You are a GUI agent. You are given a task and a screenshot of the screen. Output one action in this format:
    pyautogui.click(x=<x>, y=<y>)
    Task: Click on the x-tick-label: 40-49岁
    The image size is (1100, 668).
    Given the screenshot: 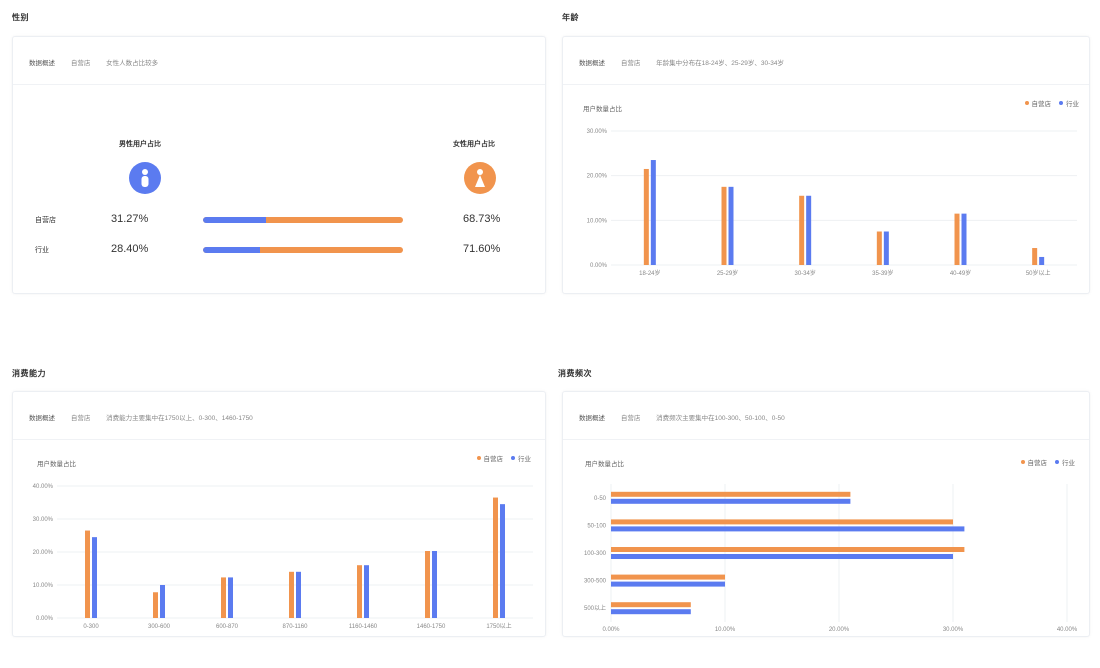 What is the action you would take?
    pyautogui.click(x=960, y=273)
    